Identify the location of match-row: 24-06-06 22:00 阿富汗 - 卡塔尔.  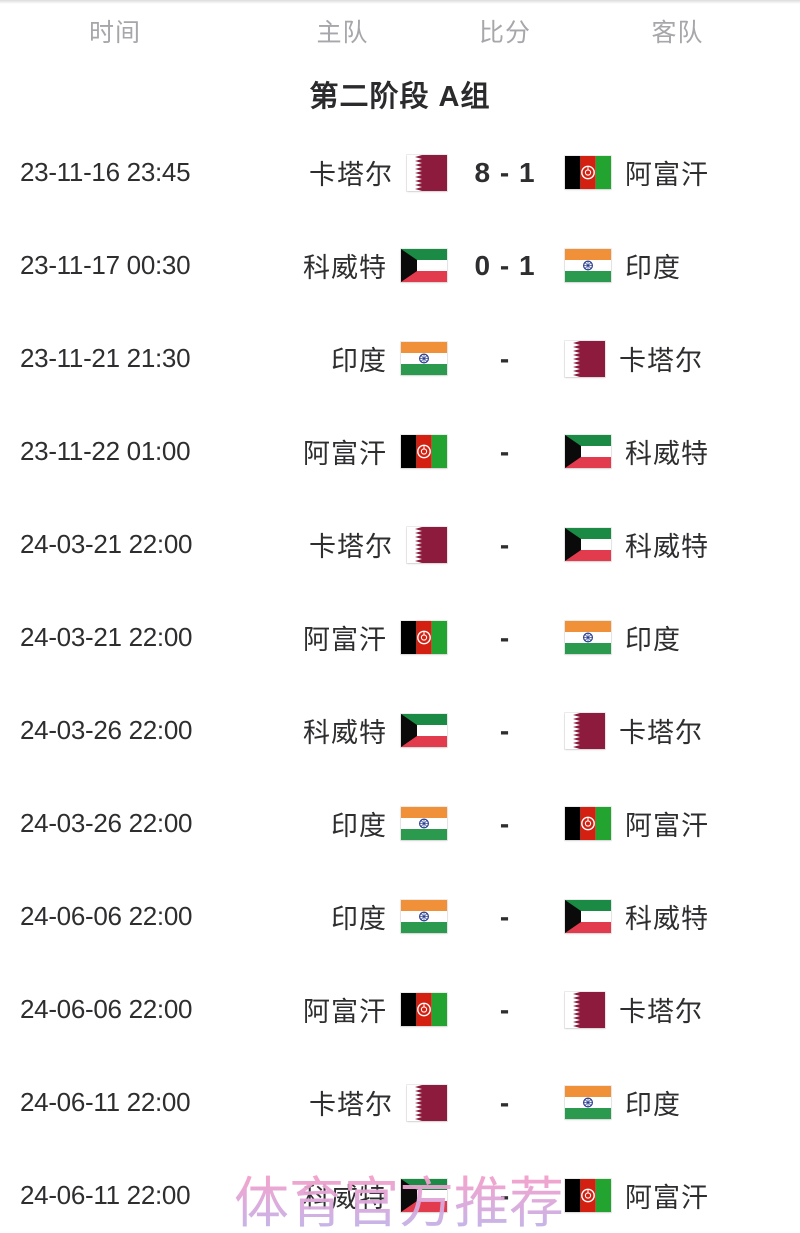
(400, 1009).